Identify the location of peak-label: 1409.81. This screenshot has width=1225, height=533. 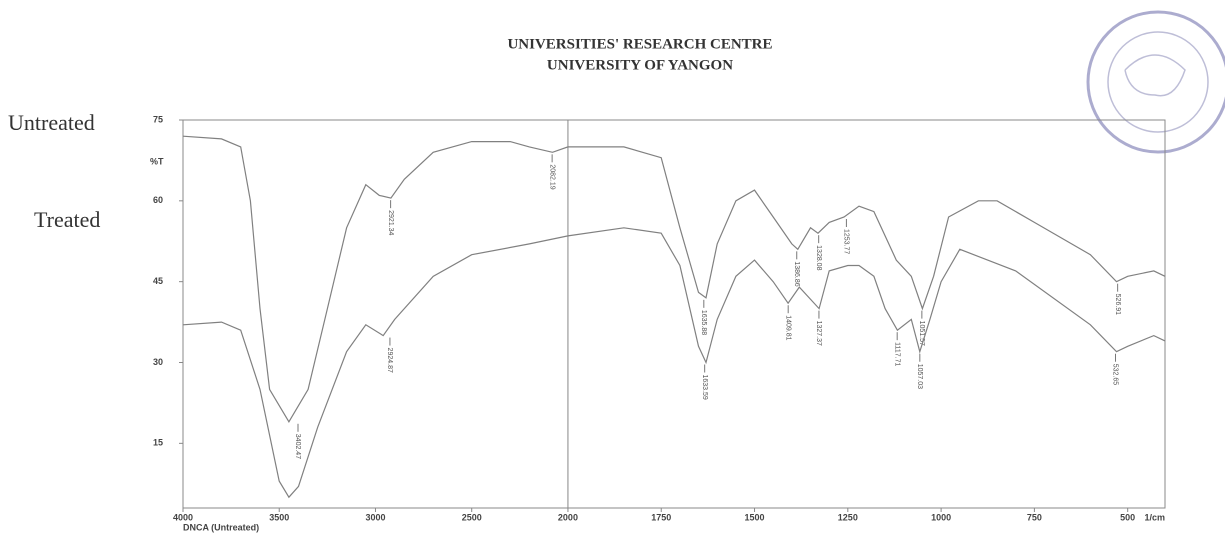
(787, 327).